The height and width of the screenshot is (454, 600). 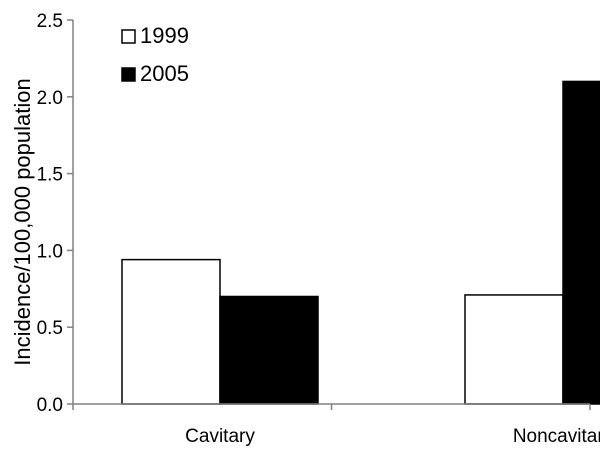 What do you see at coordinates (556, 436) in the screenshot?
I see `x-tick-label-noncavitary: Noncavitary` at bounding box center [556, 436].